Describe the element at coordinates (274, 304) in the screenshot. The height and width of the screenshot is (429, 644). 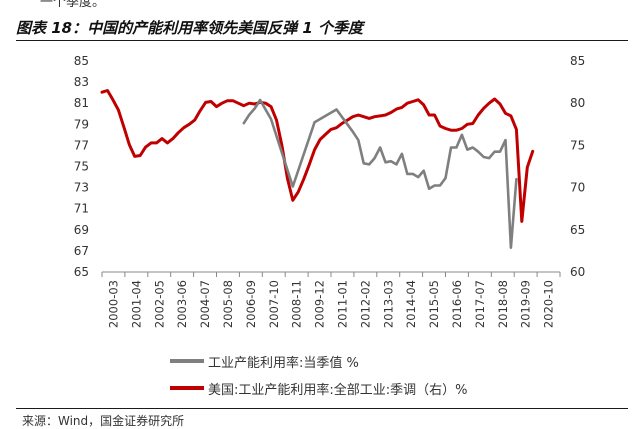
I see `x-tick-label: 2007-10` at that location.